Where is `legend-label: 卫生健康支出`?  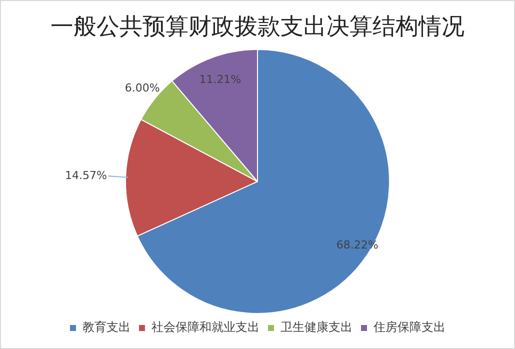 legend-label: 卫生健康支出 is located at coordinates (316, 327).